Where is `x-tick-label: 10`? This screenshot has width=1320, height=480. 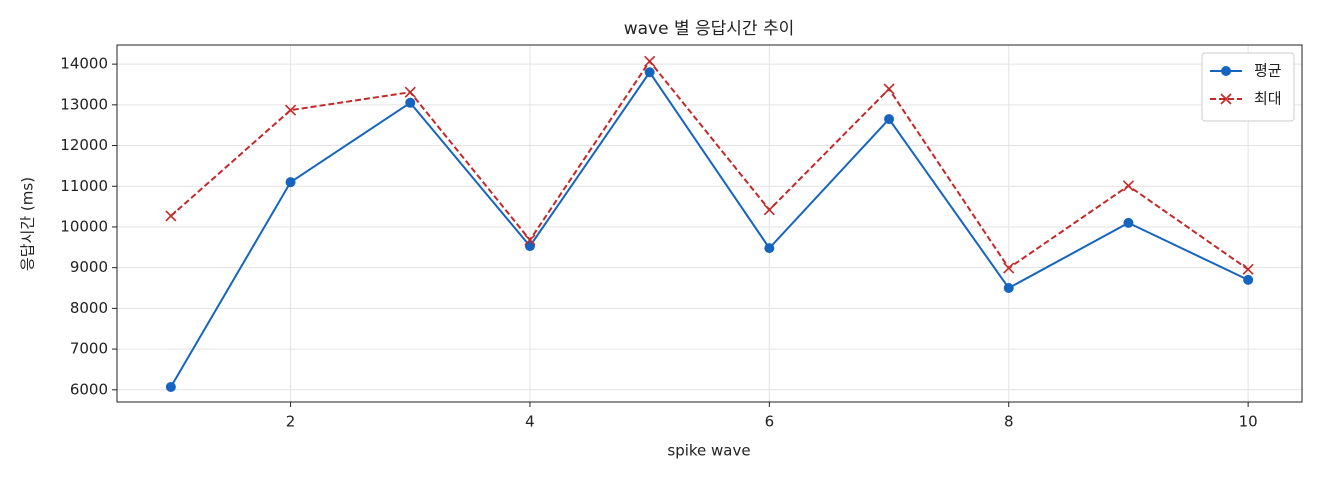 x-tick-label: 10 is located at coordinates (1248, 422).